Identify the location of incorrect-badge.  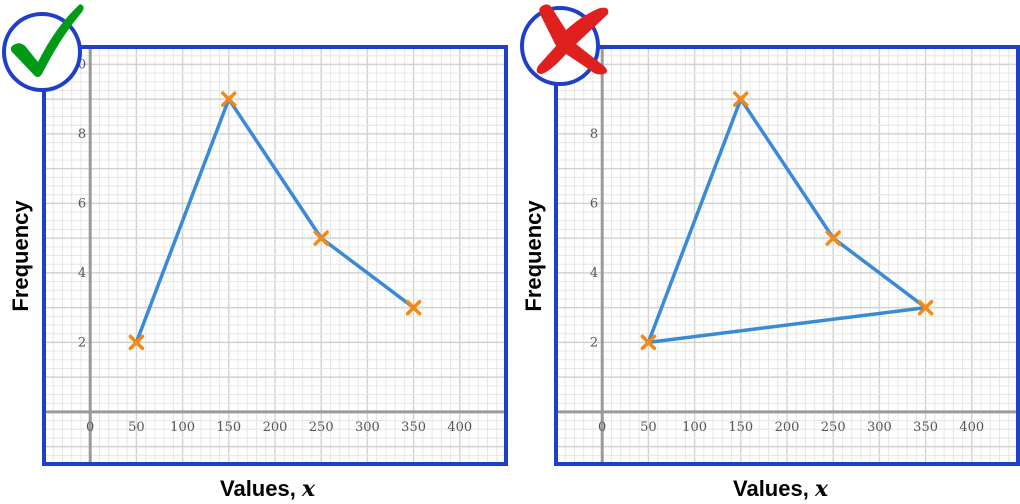
(564, 45).